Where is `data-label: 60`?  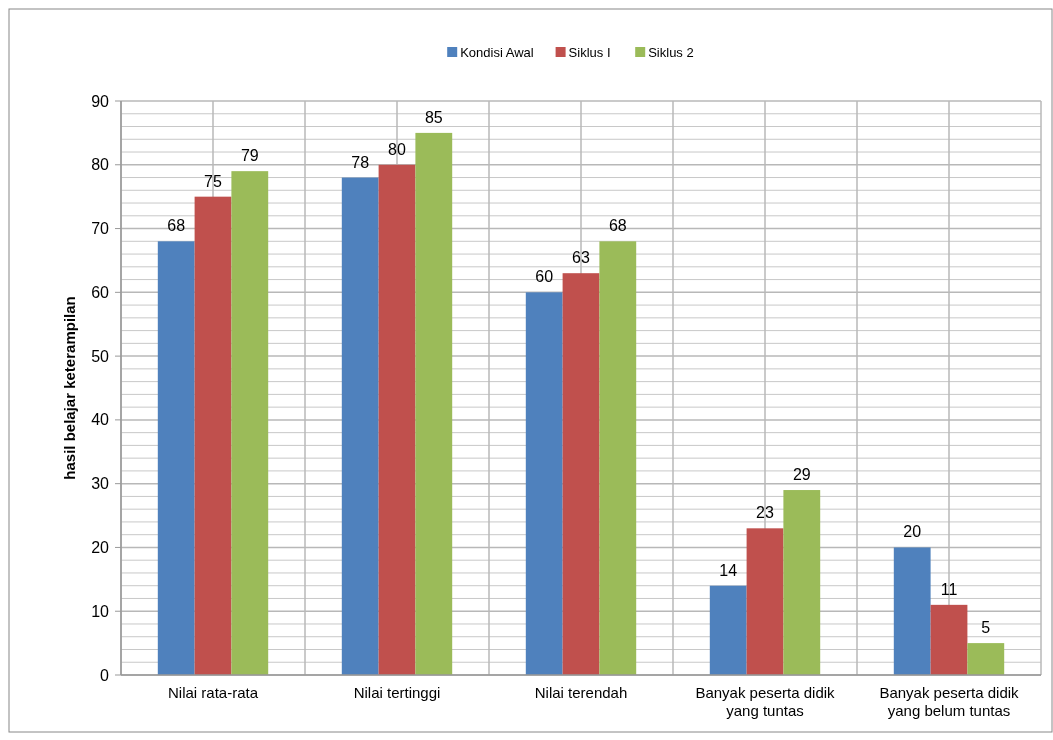
data-label: 60 is located at coordinates (544, 277).